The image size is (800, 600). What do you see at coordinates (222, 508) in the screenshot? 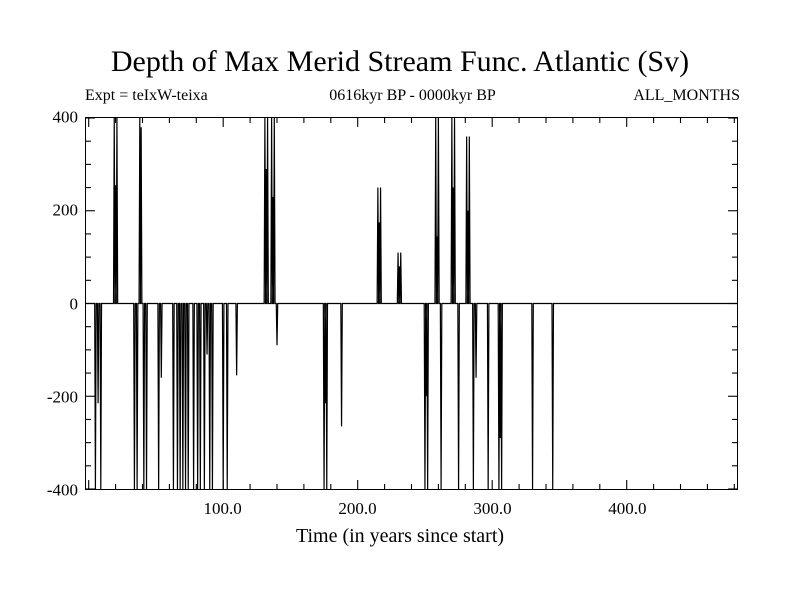
I see `x-axis-tick-label: 100.0` at bounding box center [222, 508].